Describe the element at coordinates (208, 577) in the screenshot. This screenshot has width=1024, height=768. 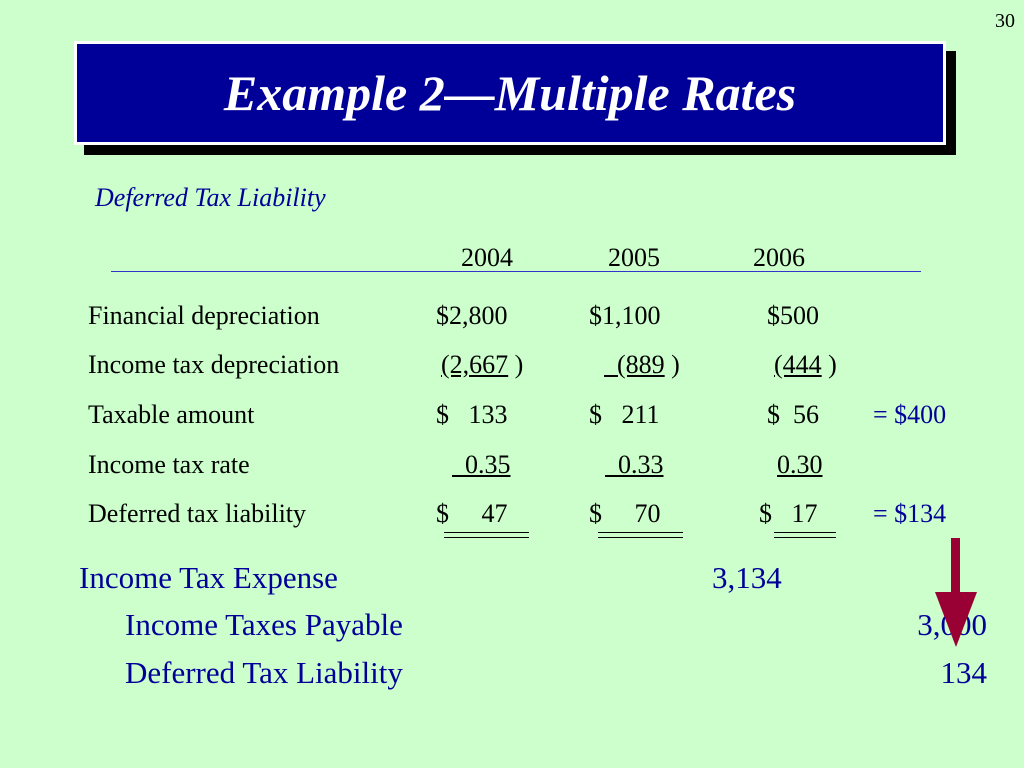
I see `je-debit-account: Income Tax Expense` at that location.